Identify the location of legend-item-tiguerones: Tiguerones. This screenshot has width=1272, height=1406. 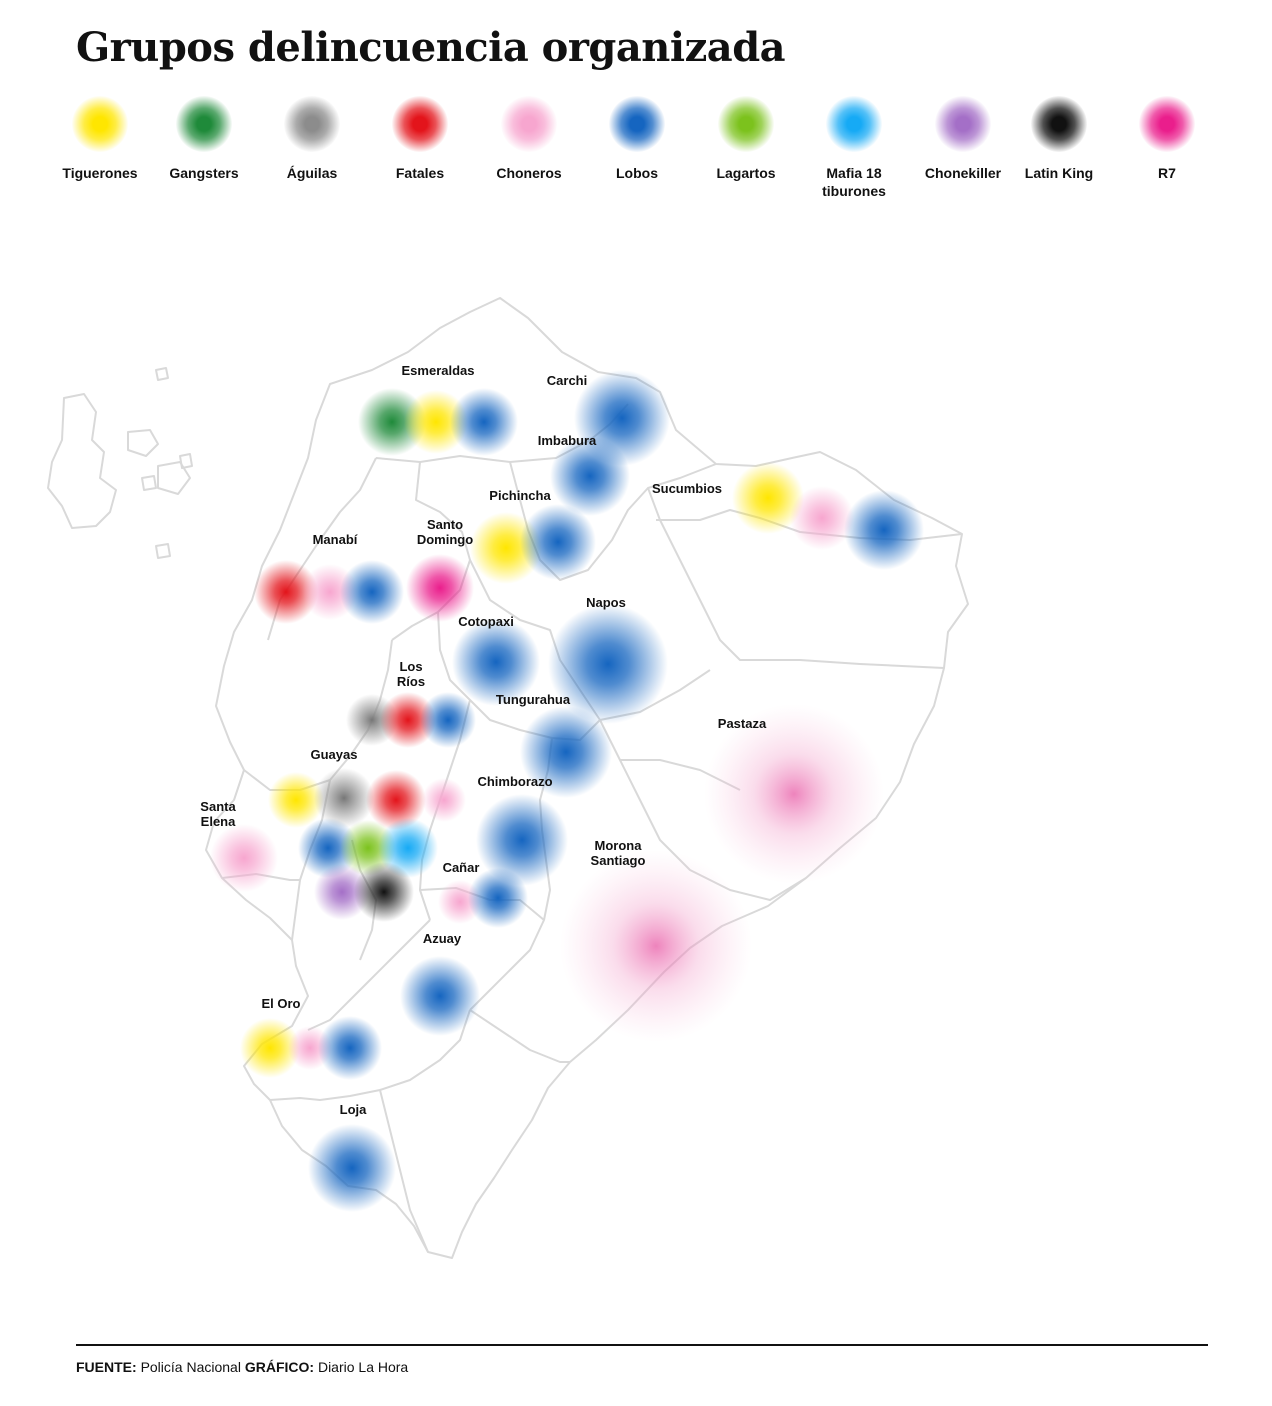
(100, 139).